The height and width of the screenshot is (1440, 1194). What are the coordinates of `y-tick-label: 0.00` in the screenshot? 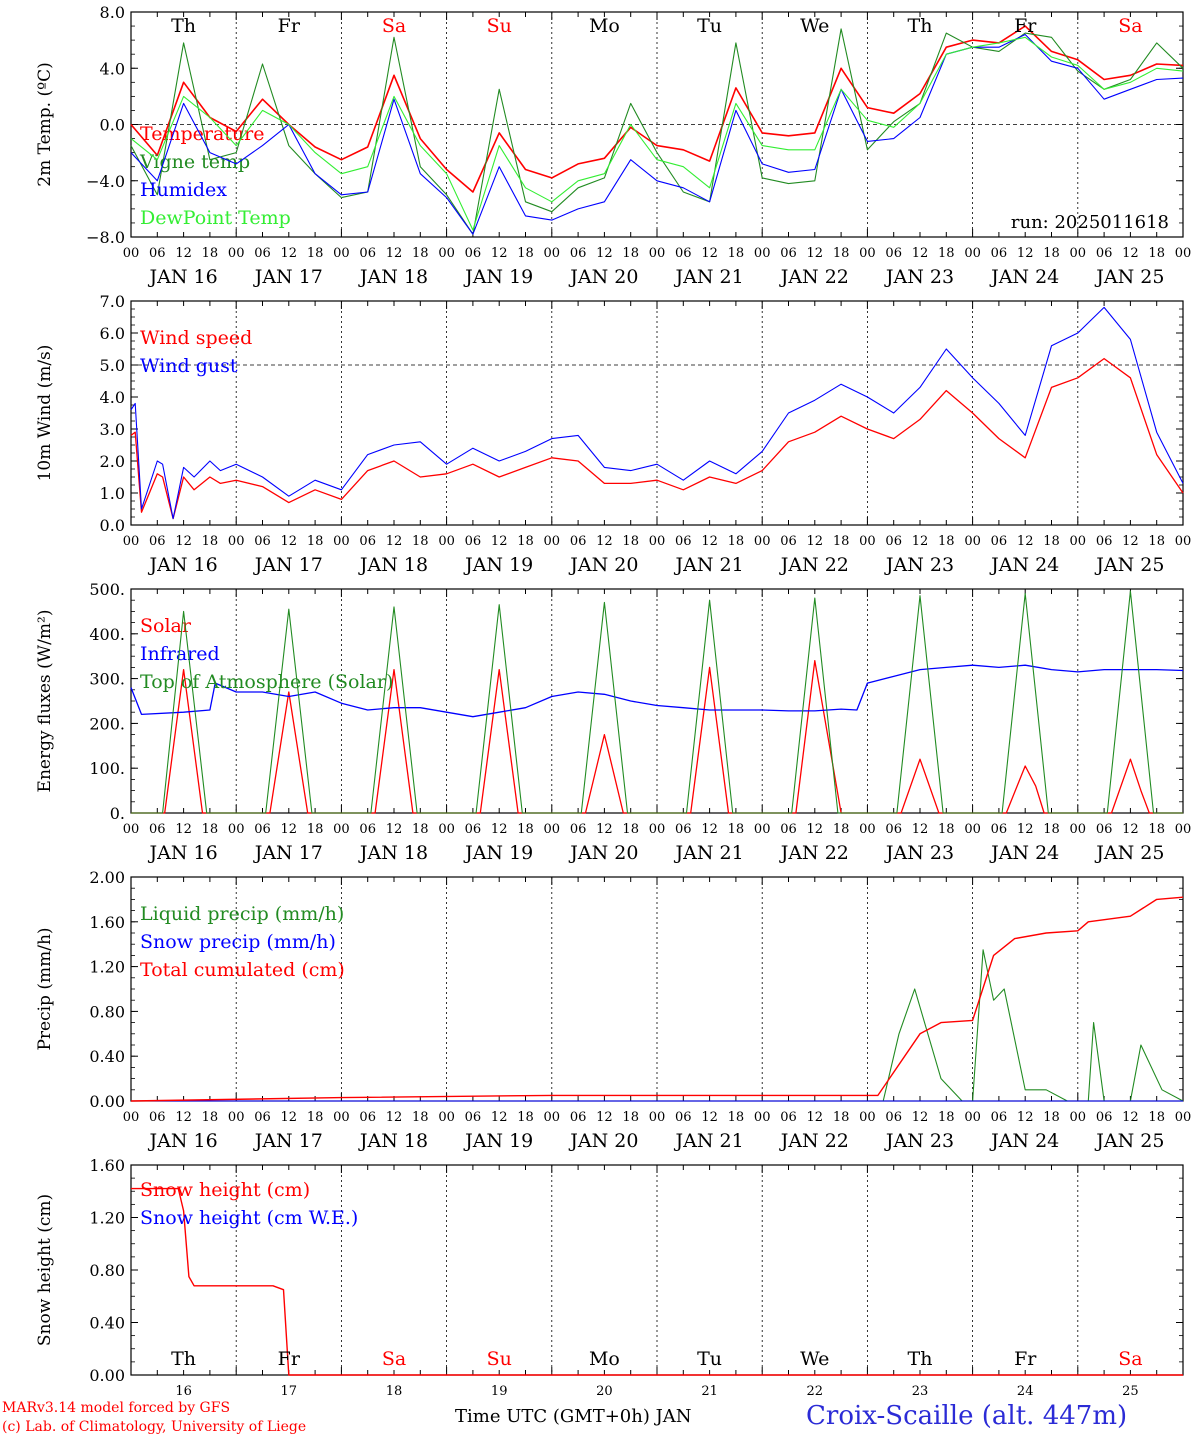 It's located at (107, 1101).